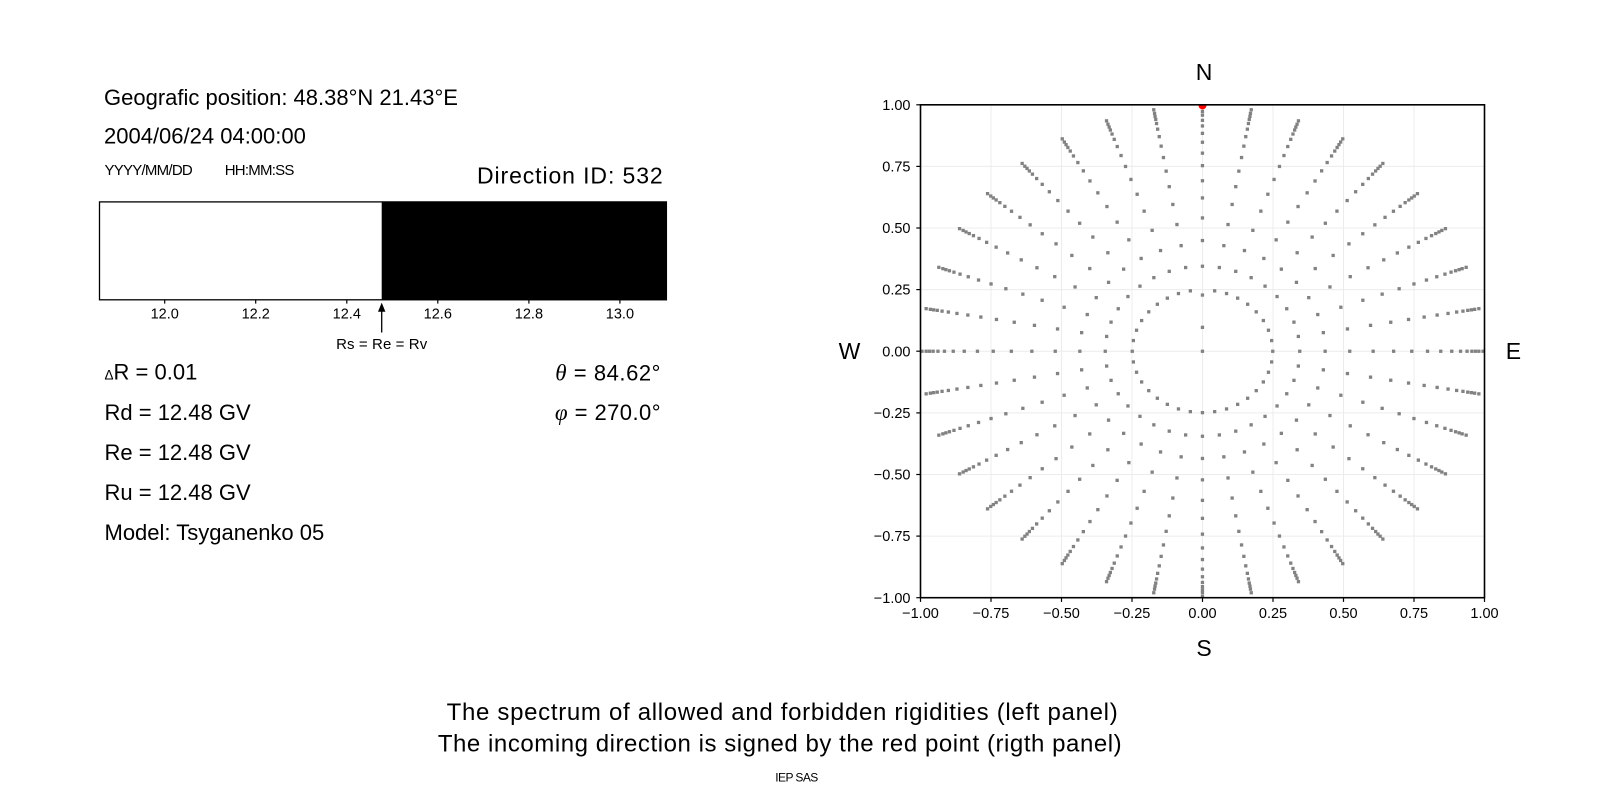  Describe the element at coordinates (178, 412) in the screenshot. I see `svg-text: Rd = 12.48 GV` at that location.